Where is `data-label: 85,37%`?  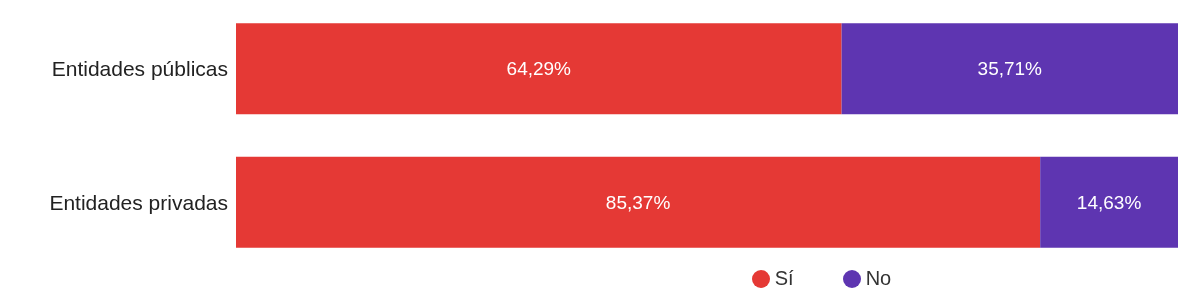
data-label: 85,37% is located at coordinates (638, 202).